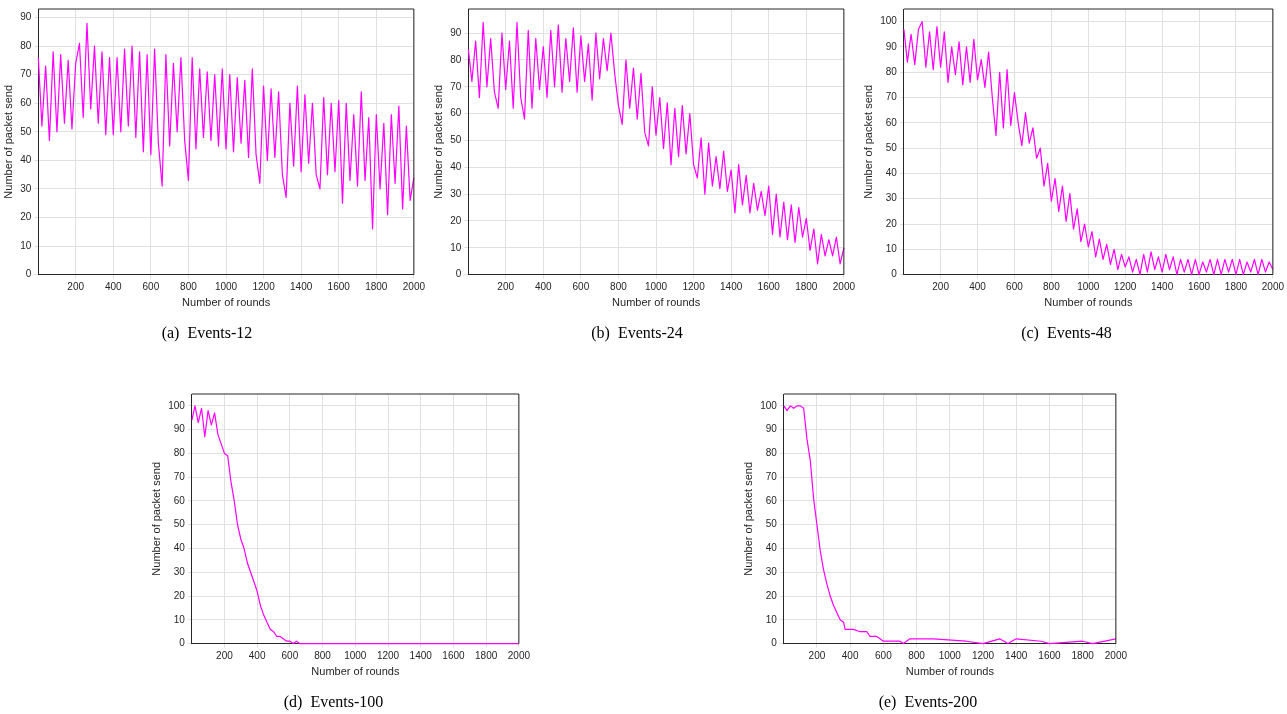 The width and height of the screenshot is (1287, 714). What do you see at coordinates (928, 701) in the screenshot?
I see `text: (e) Events-200` at bounding box center [928, 701].